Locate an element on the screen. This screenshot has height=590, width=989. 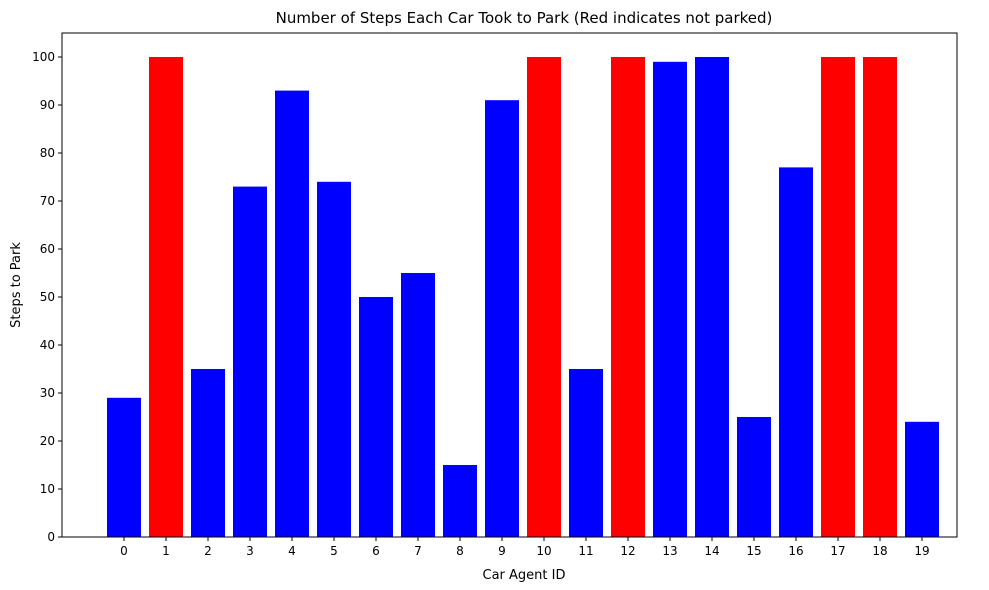
y-tick-label: 40 is located at coordinates (47, 345).